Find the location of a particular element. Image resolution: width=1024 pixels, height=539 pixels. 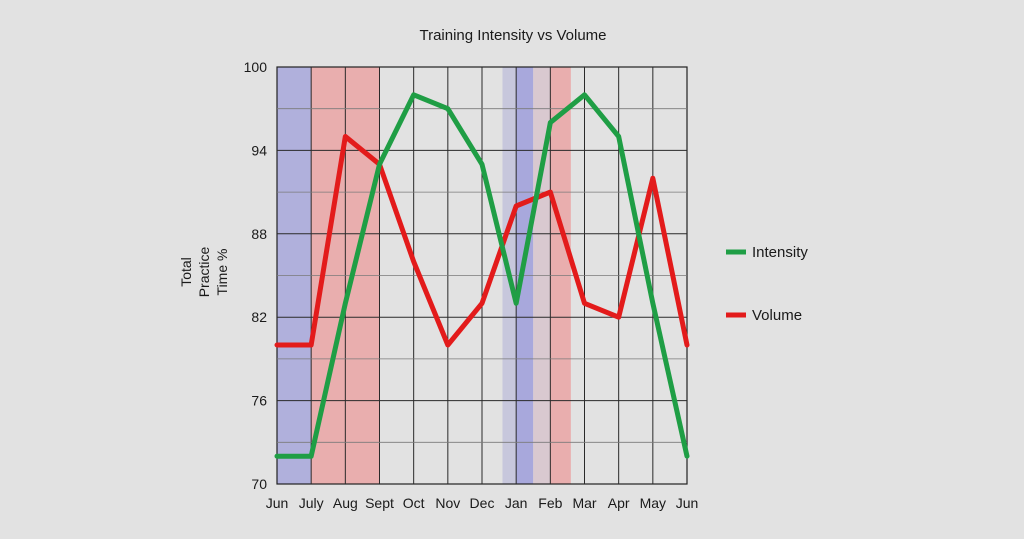

y-tick-labels: 70 76 82 88 94 100 is located at coordinates (256, 275).